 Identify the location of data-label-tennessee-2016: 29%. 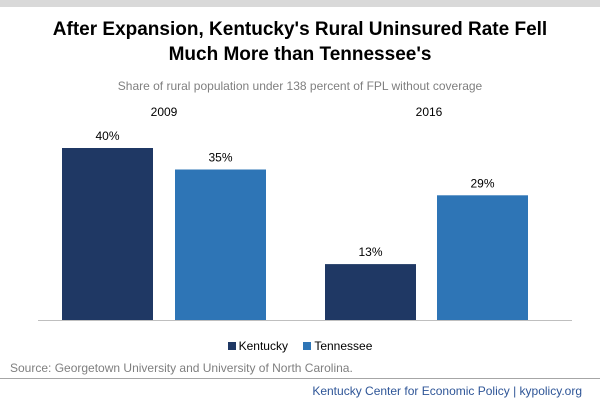
(482, 183).